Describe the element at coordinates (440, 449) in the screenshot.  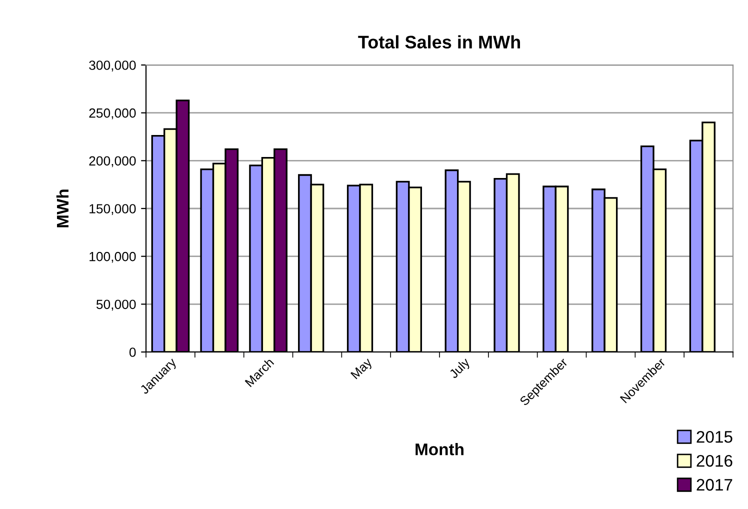
I see `x-axis-title: Month` at that location.